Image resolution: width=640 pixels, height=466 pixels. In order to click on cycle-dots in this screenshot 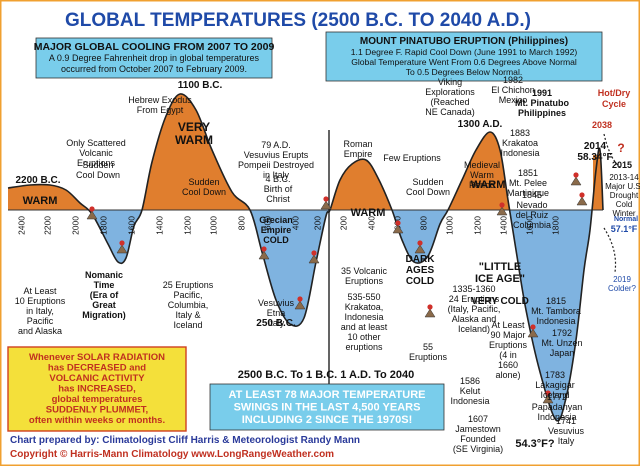, I will do `click(612, 151)`.